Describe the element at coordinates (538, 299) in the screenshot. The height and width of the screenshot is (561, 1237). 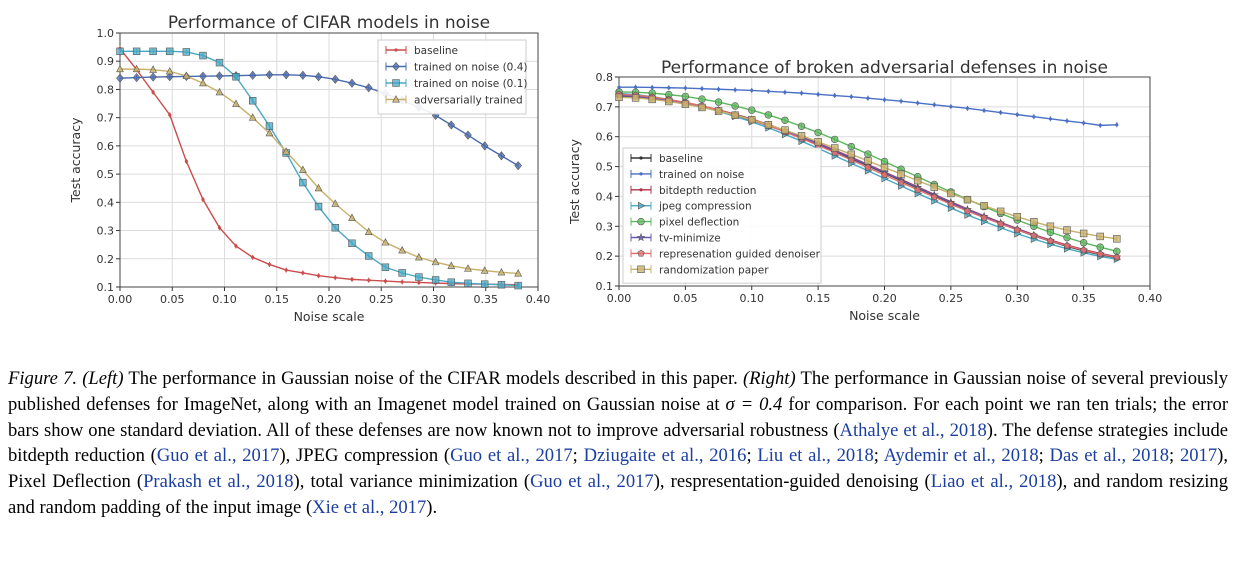
I see `x-tick-label: 0.40` at that location.